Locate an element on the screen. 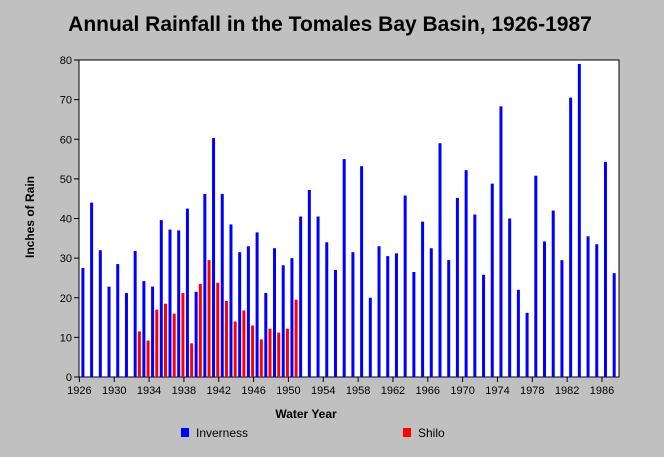 The width and height of the screenshot is (664, 457). bar-shilo-1935 is located at coordinates (157, 343).